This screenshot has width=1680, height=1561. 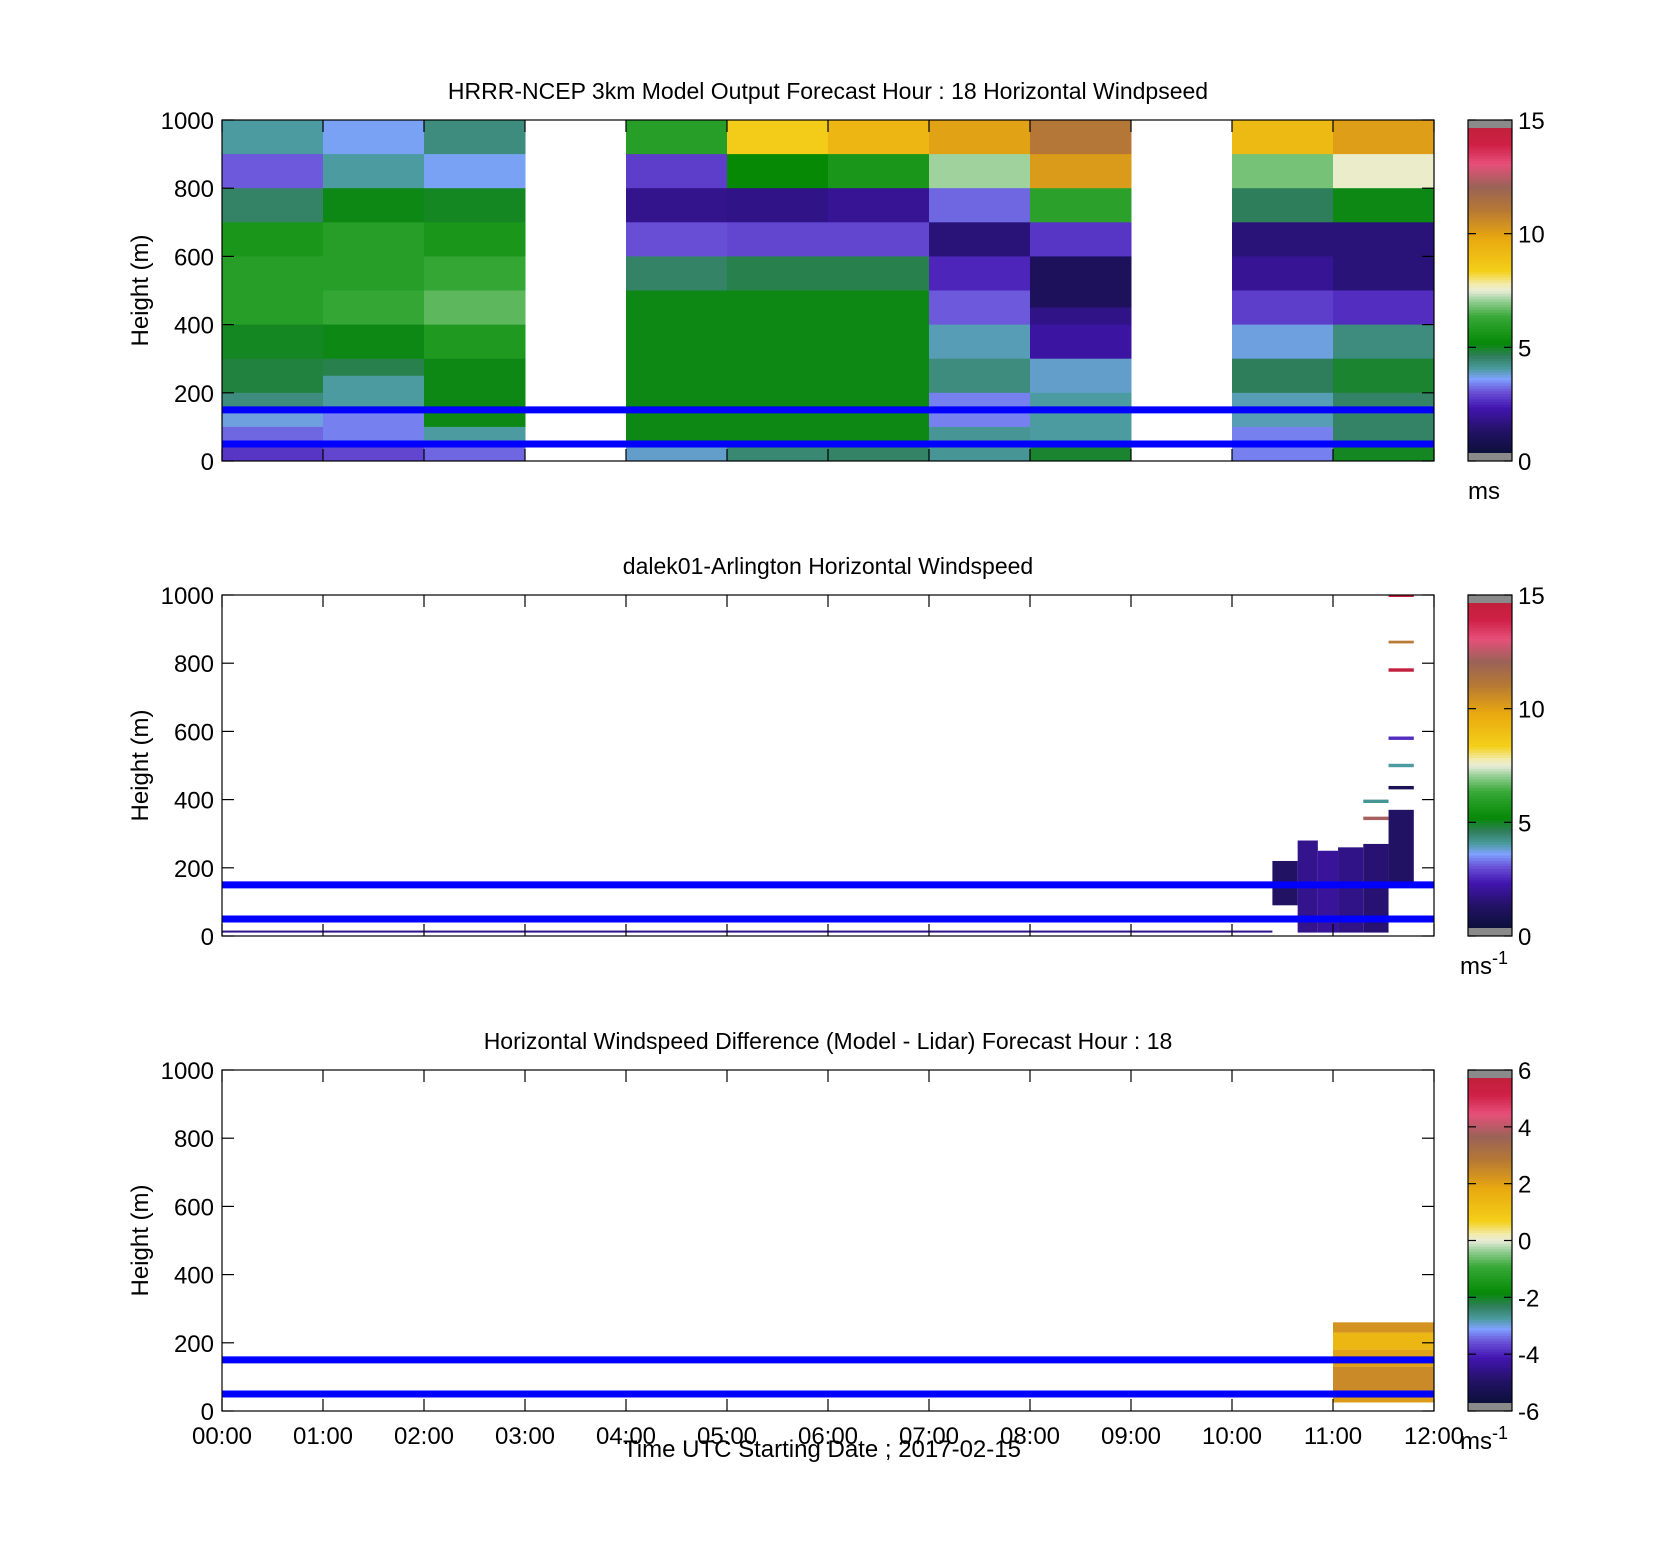 I want to click on colorbar-unit: ms, so click(x=1484, y=491).